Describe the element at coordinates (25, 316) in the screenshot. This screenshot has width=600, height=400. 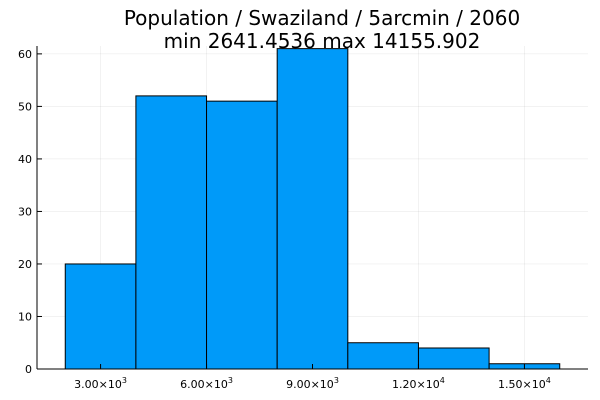
I see `y-tick-label-1: 10` at that location.